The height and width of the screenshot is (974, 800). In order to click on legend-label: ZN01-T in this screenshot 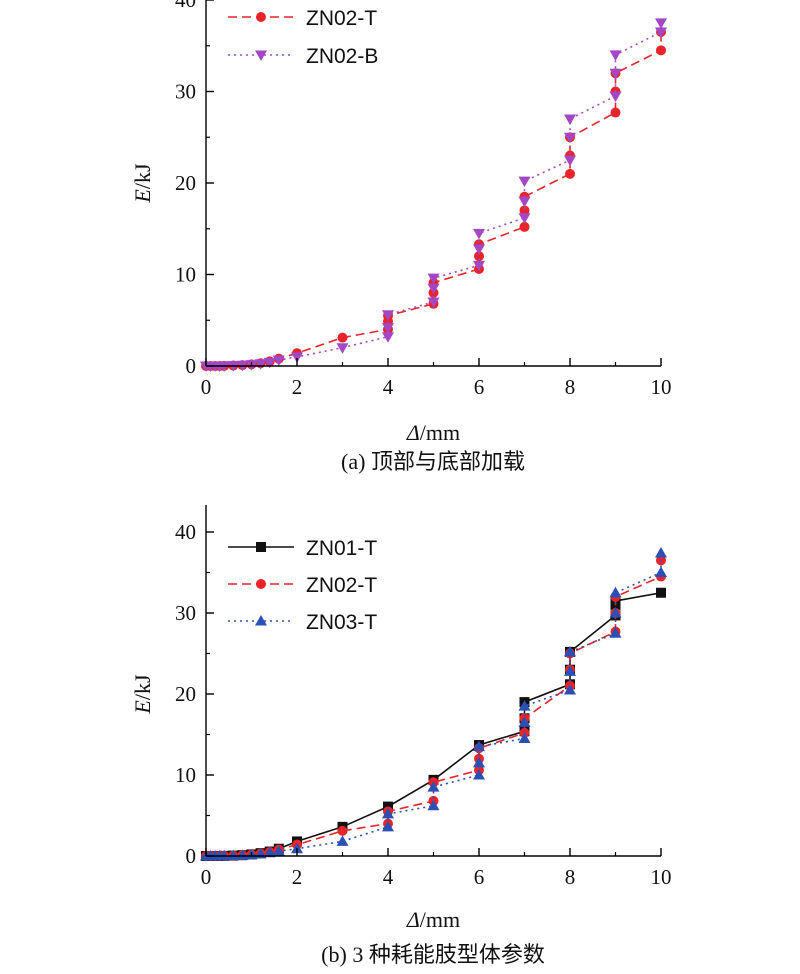, I will do `click(341, 548)`.